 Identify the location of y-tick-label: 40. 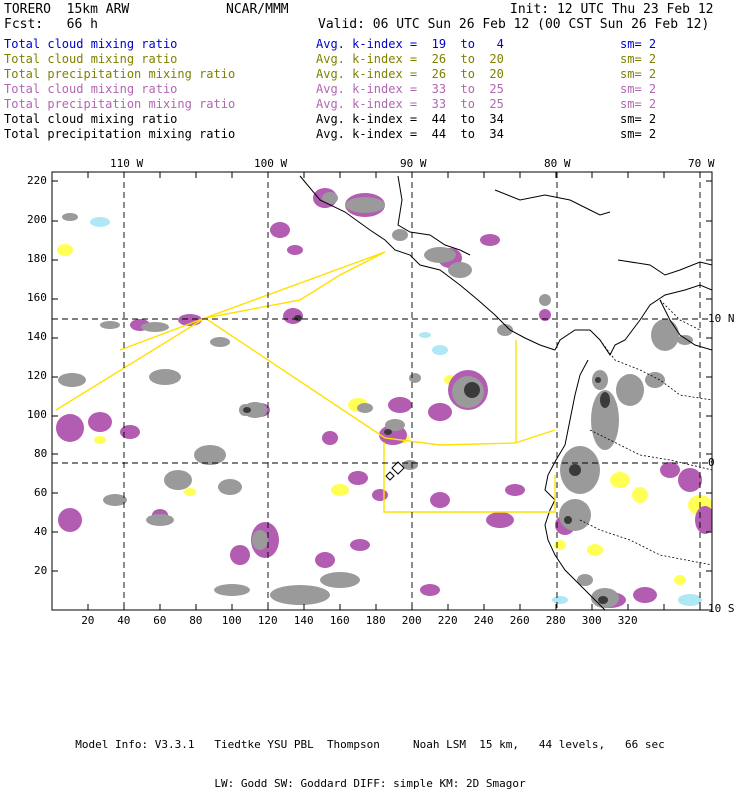
(41, 531).